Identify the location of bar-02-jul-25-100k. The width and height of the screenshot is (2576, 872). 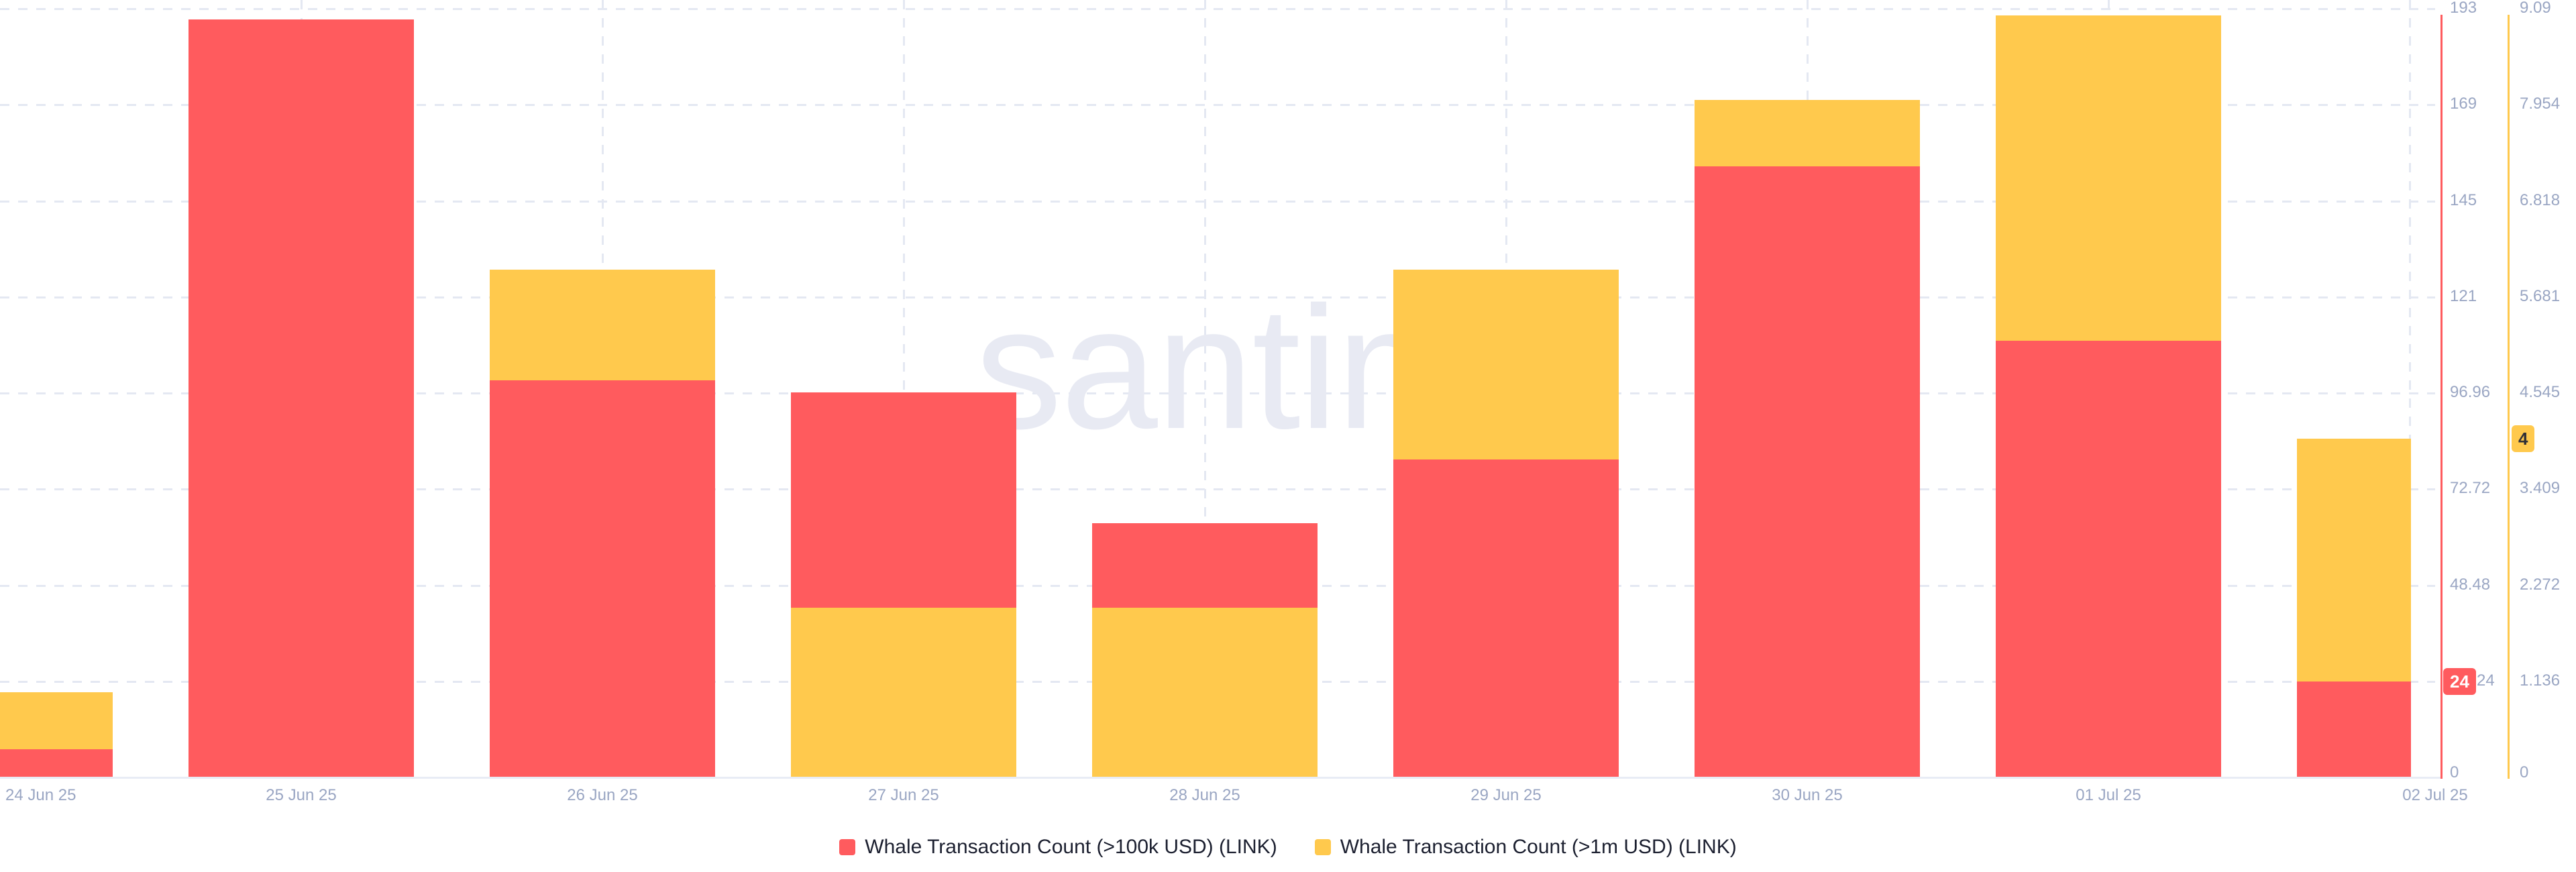
(2354, 730).